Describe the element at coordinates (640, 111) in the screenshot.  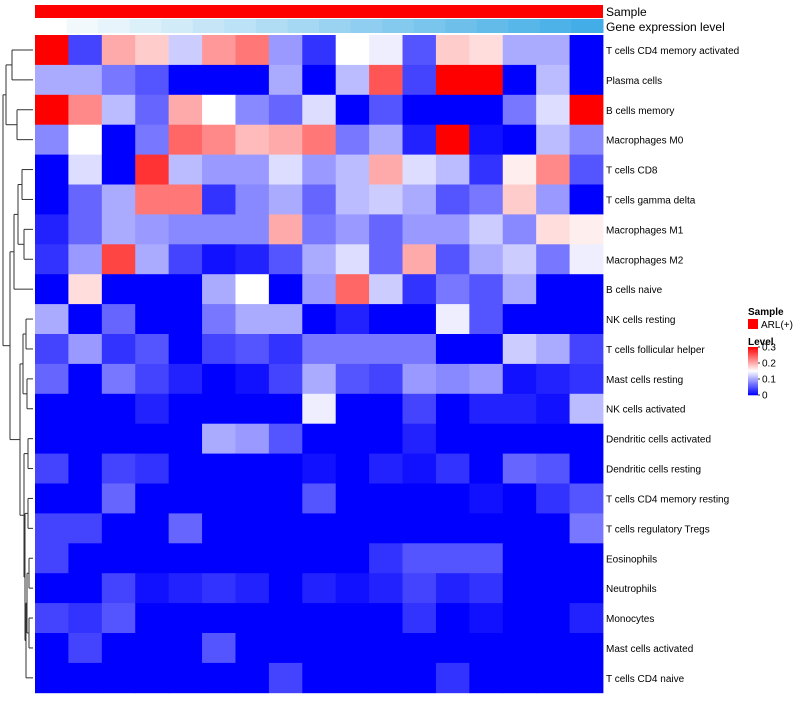
I see `row-label: B cells memory` at that location.